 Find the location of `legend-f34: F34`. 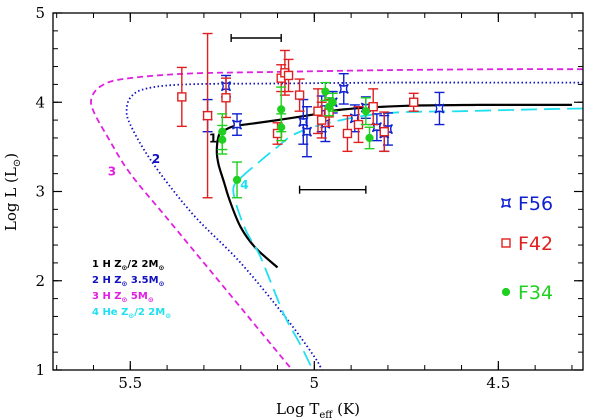

legend-f34: F34 is located at coordinates (527, 293).